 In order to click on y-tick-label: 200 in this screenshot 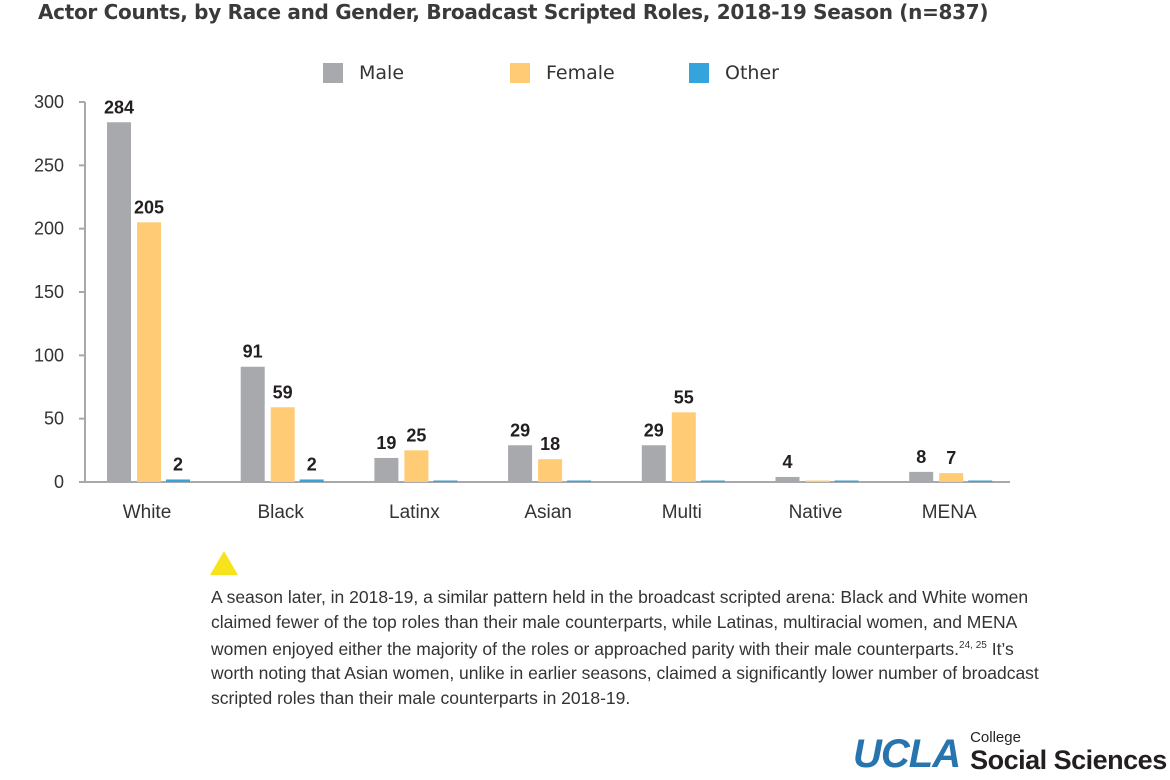, I will do `click(49, 229)`.